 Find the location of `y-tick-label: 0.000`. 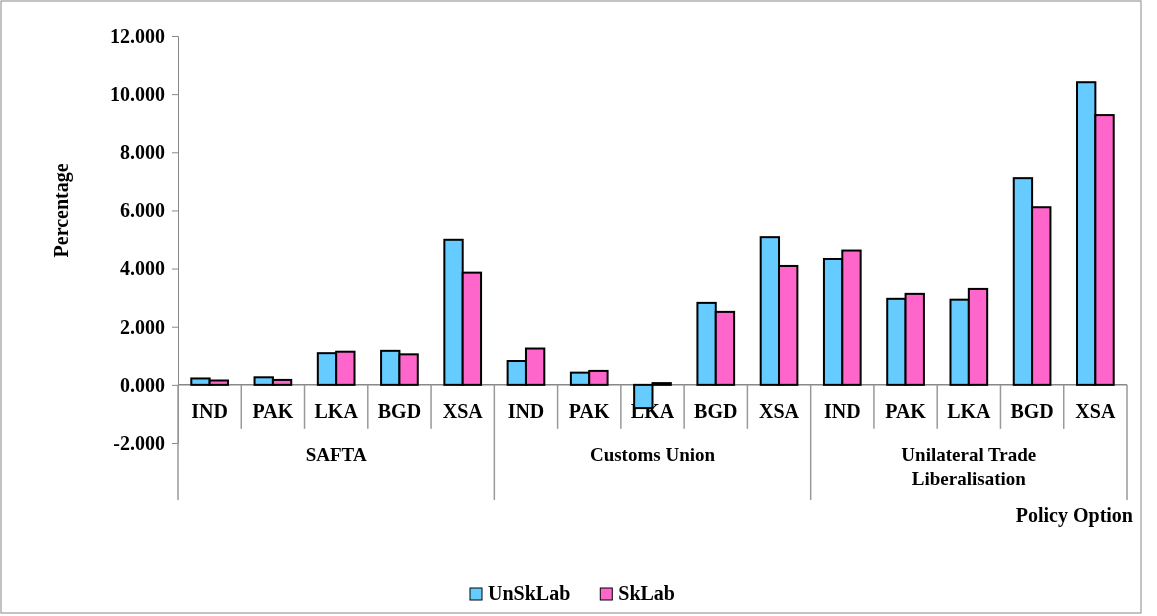

y-tick-label: 0.000 is located at coordinates (142, 384).